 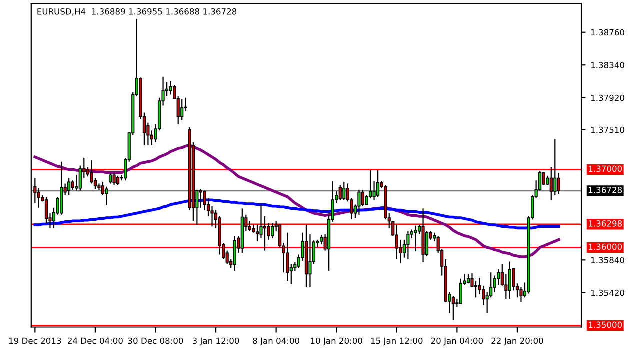 I want to click on ref-line-label: 1.36000, so click(x=605, y=247).